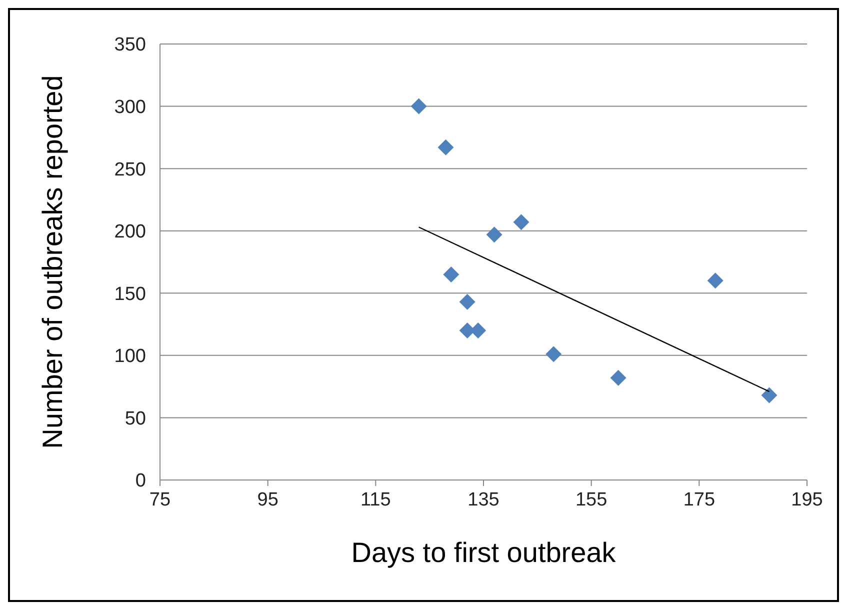 The height and width of the screenshot is (610, 847). I want to click on y-tick-label: 0, so click(140, 481).